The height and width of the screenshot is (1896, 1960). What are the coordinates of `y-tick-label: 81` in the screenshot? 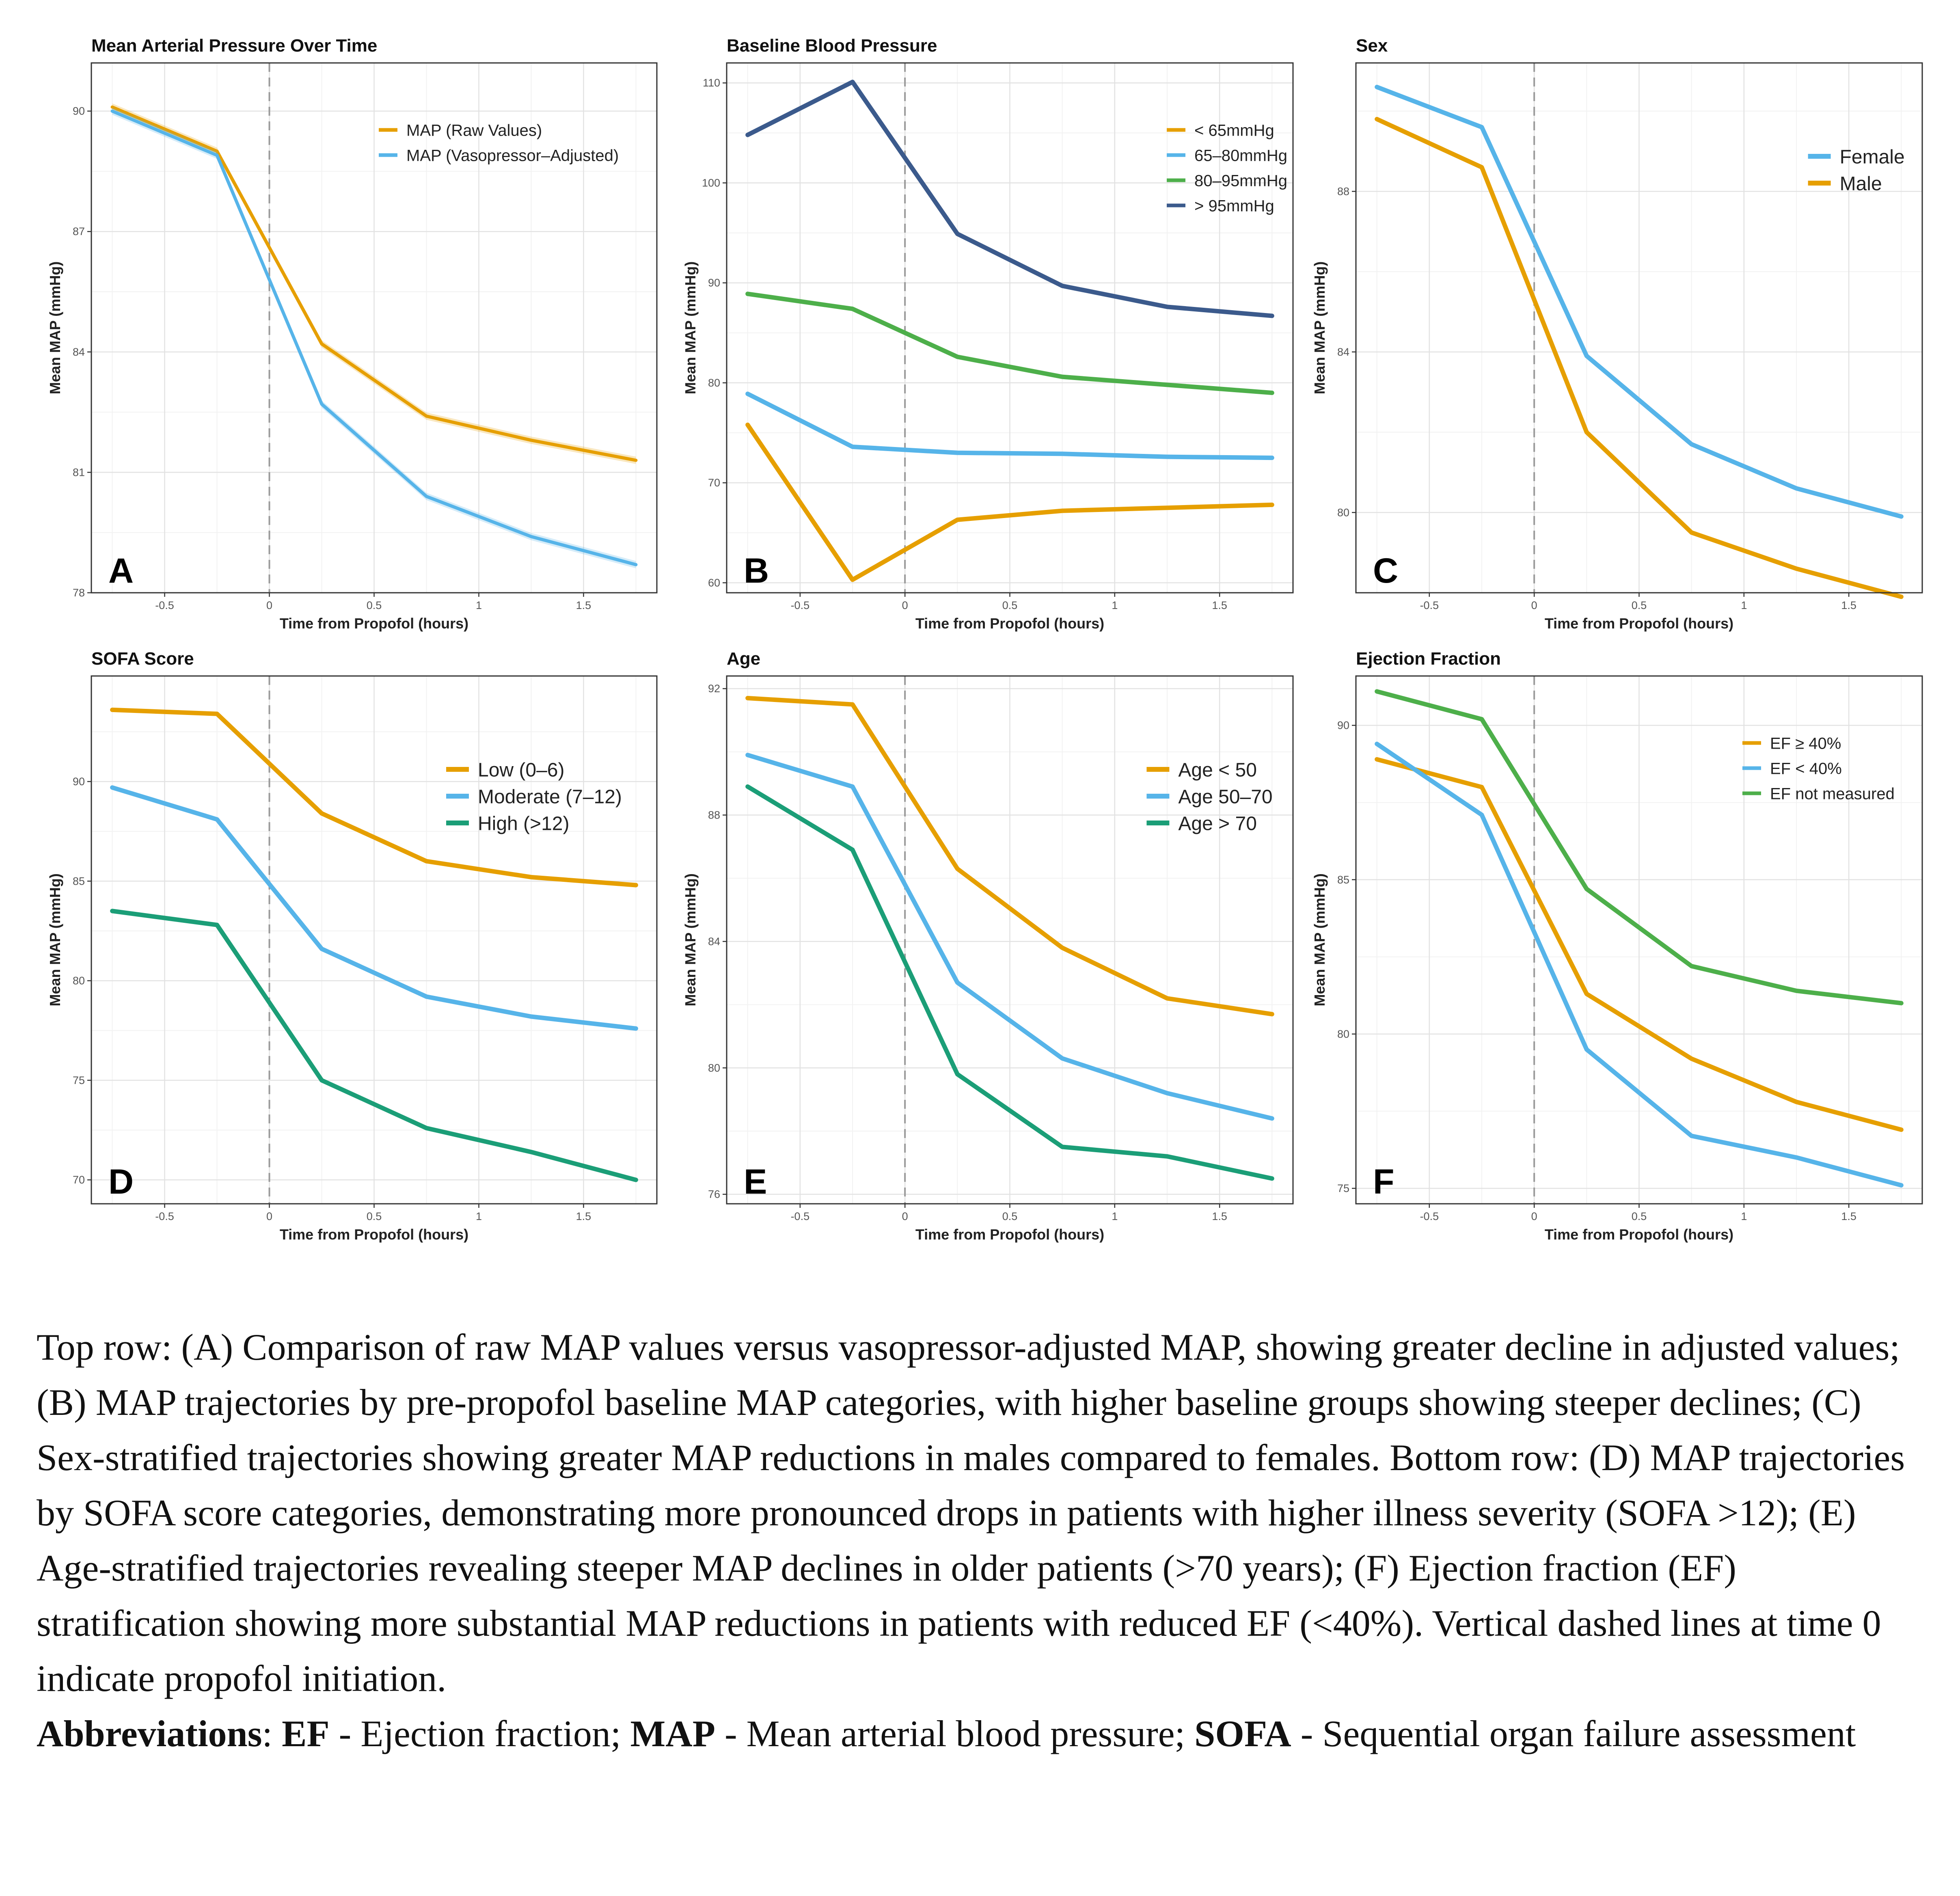 It's located at (79, 472).